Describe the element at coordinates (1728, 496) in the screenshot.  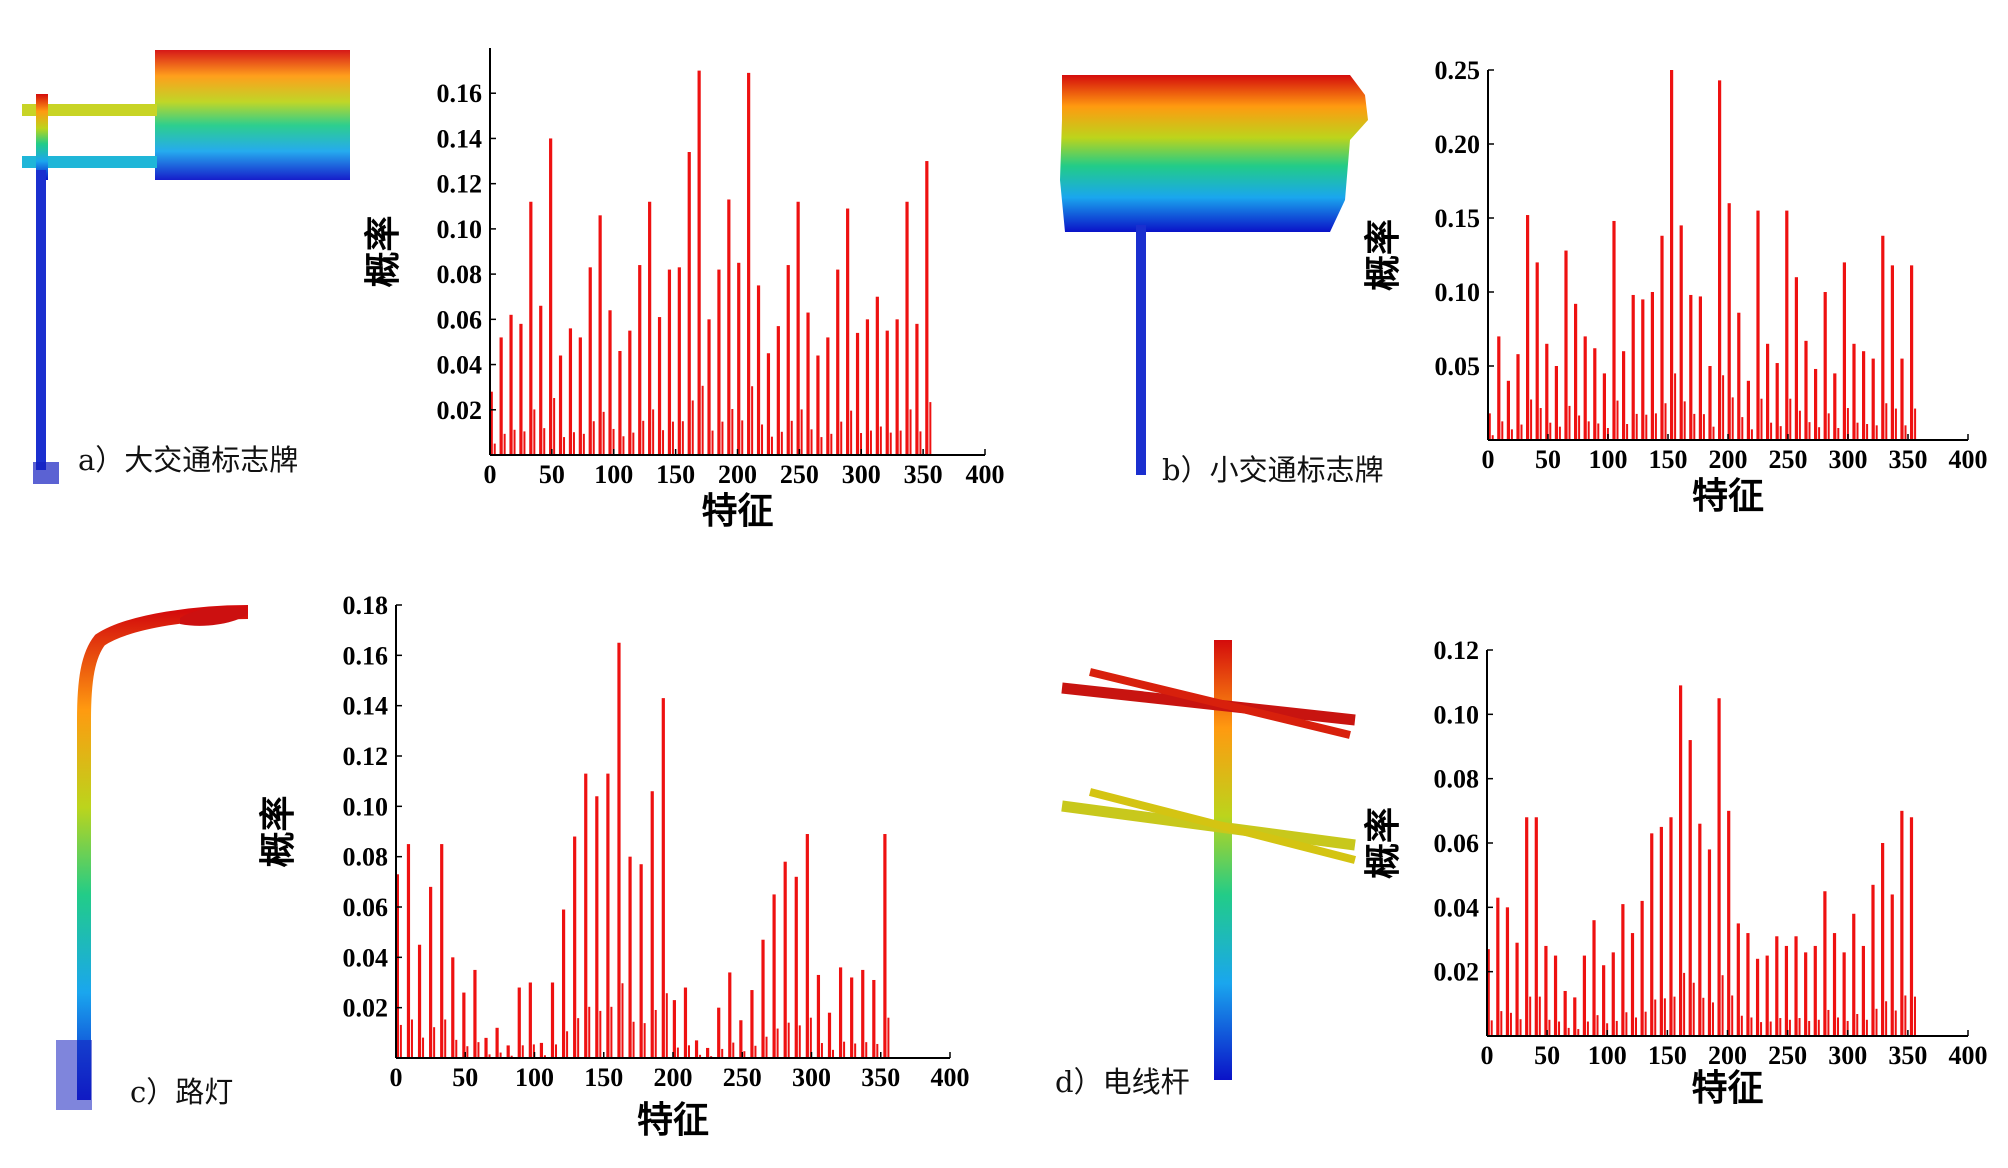
I see `chart-1-x-title: 特征` at that location.